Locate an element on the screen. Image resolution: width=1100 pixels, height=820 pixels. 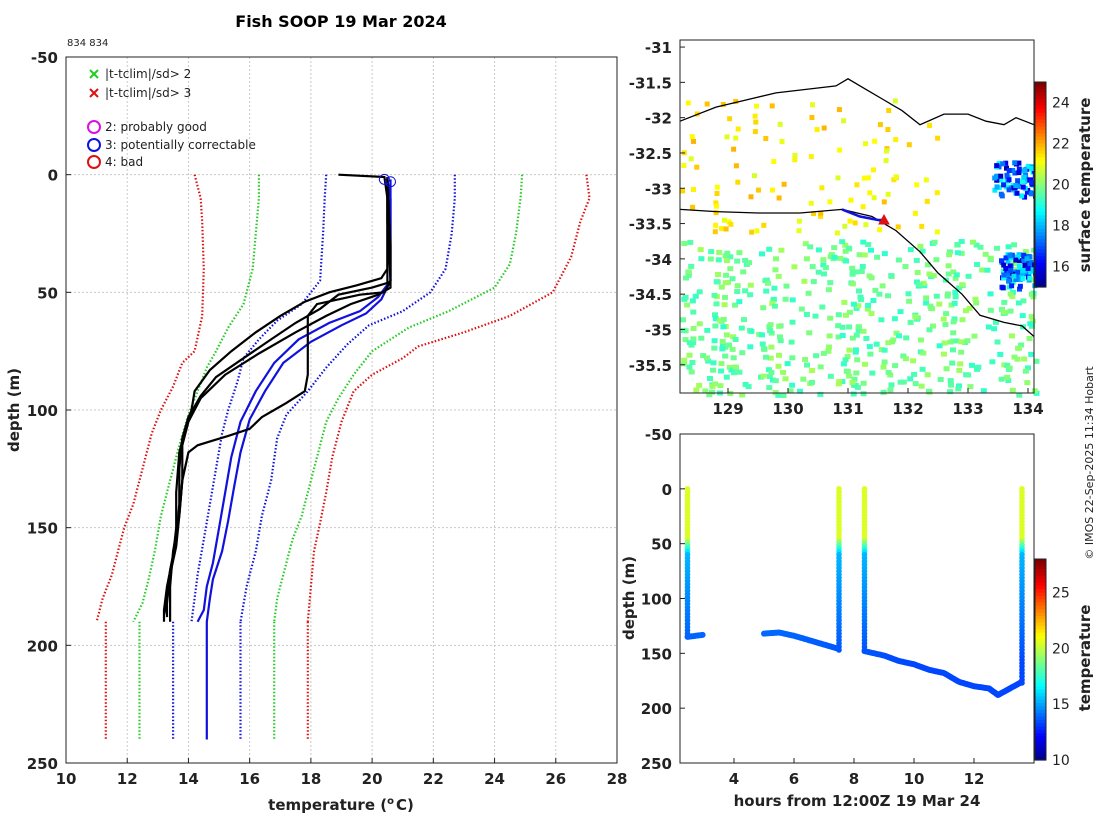
x-tick-label: 129 is located at coordinates (727, 409).